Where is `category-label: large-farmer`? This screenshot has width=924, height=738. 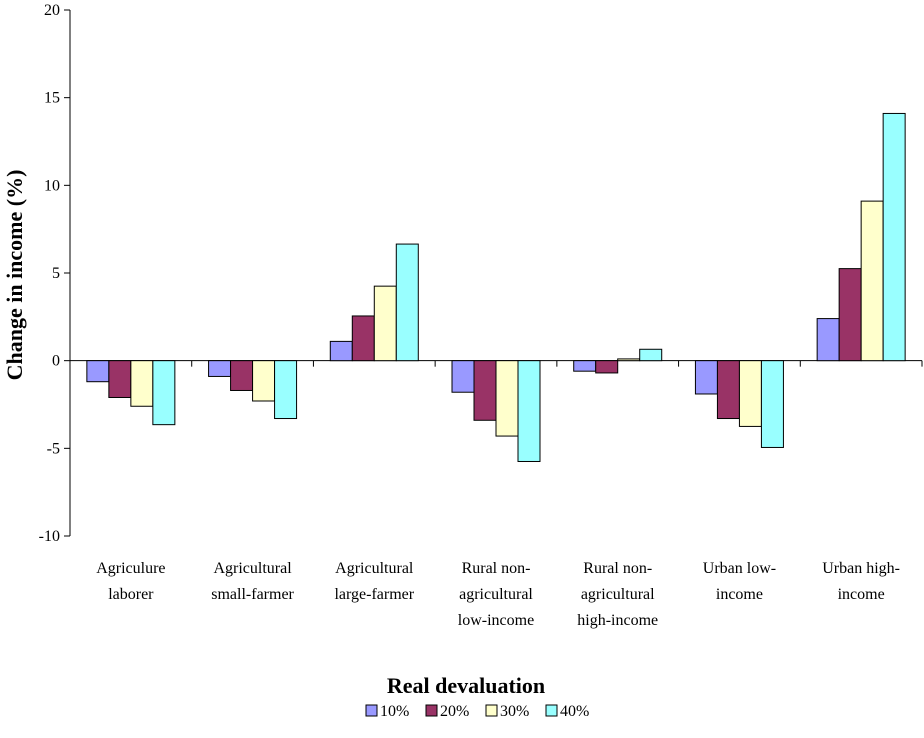 category-label: large-farmer is located at coordinates (374, 594).